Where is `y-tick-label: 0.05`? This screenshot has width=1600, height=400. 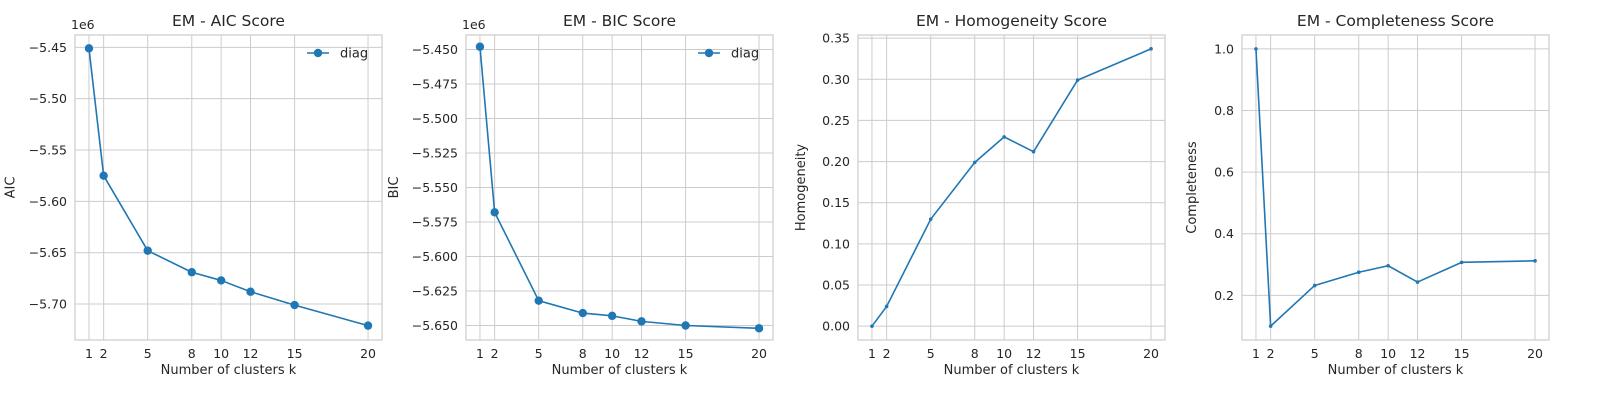 y-tick-label: 0.05 is located at coordinates (836, 285).